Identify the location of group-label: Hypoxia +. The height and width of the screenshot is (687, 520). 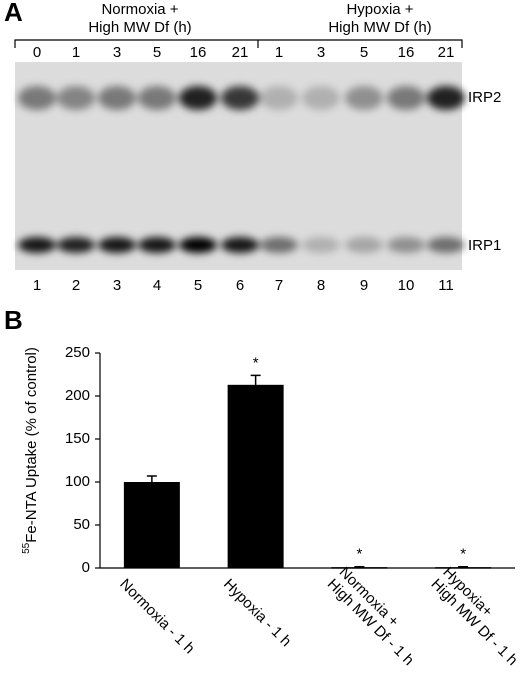
(379, 9).